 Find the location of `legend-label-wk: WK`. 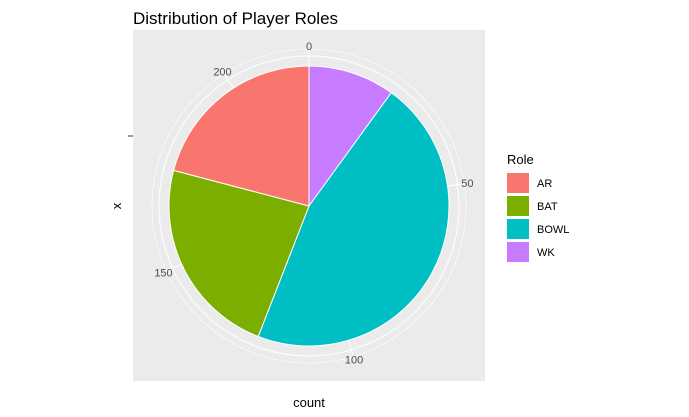

legend-label-wk: WK is located at coordinates (546, 253).